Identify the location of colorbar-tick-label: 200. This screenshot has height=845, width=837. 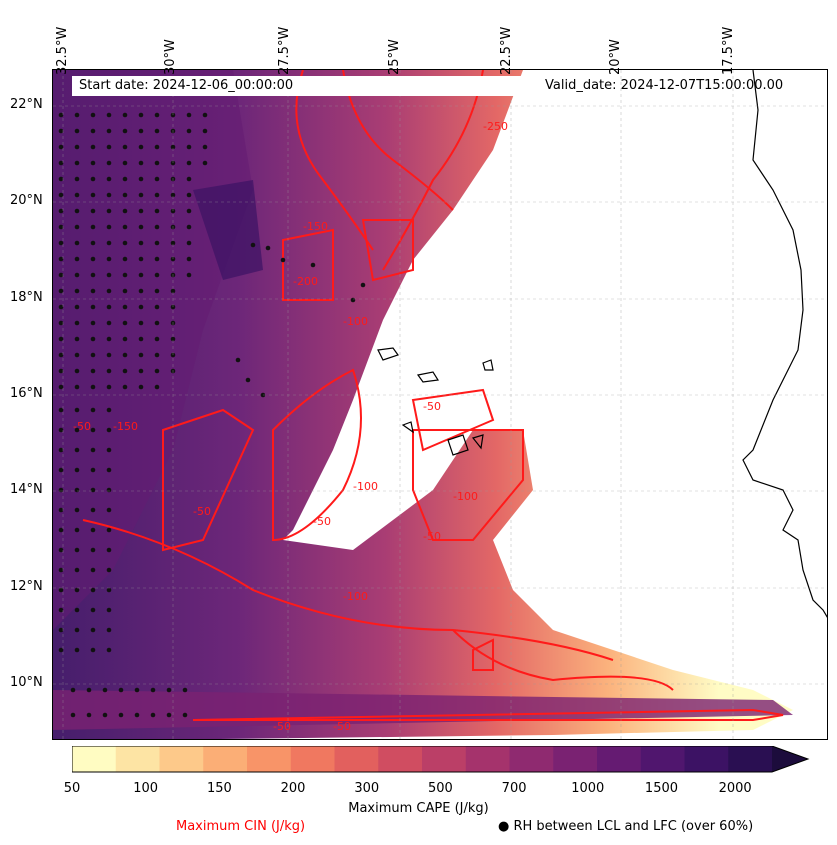
(293, 788).